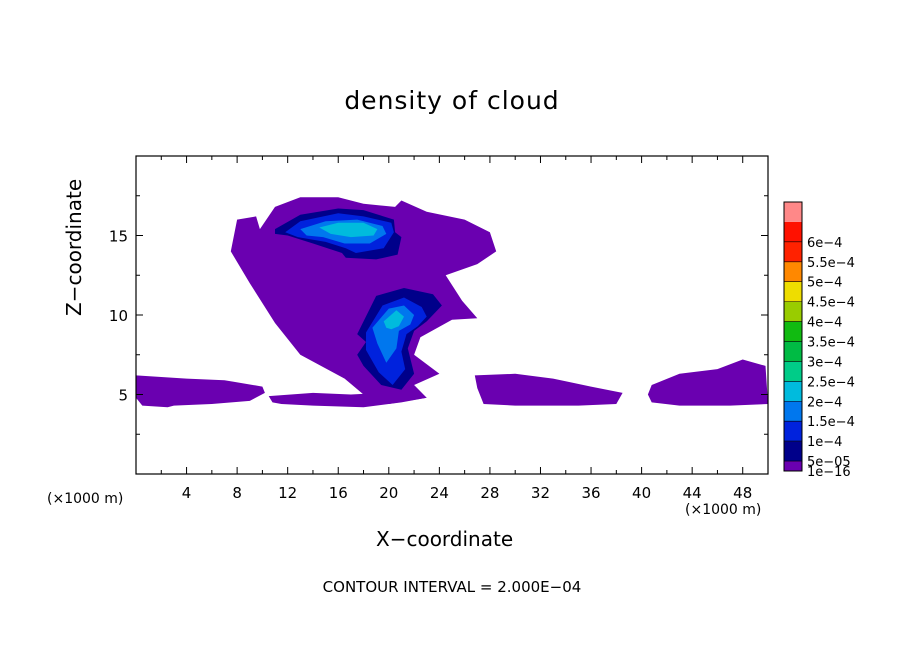 The height and width of the screenshot is (654, 904). What do you see at coordinates (237, 493) in the screenshot?
I see `x-tick-label: 8` at bounding box center [237, 493].